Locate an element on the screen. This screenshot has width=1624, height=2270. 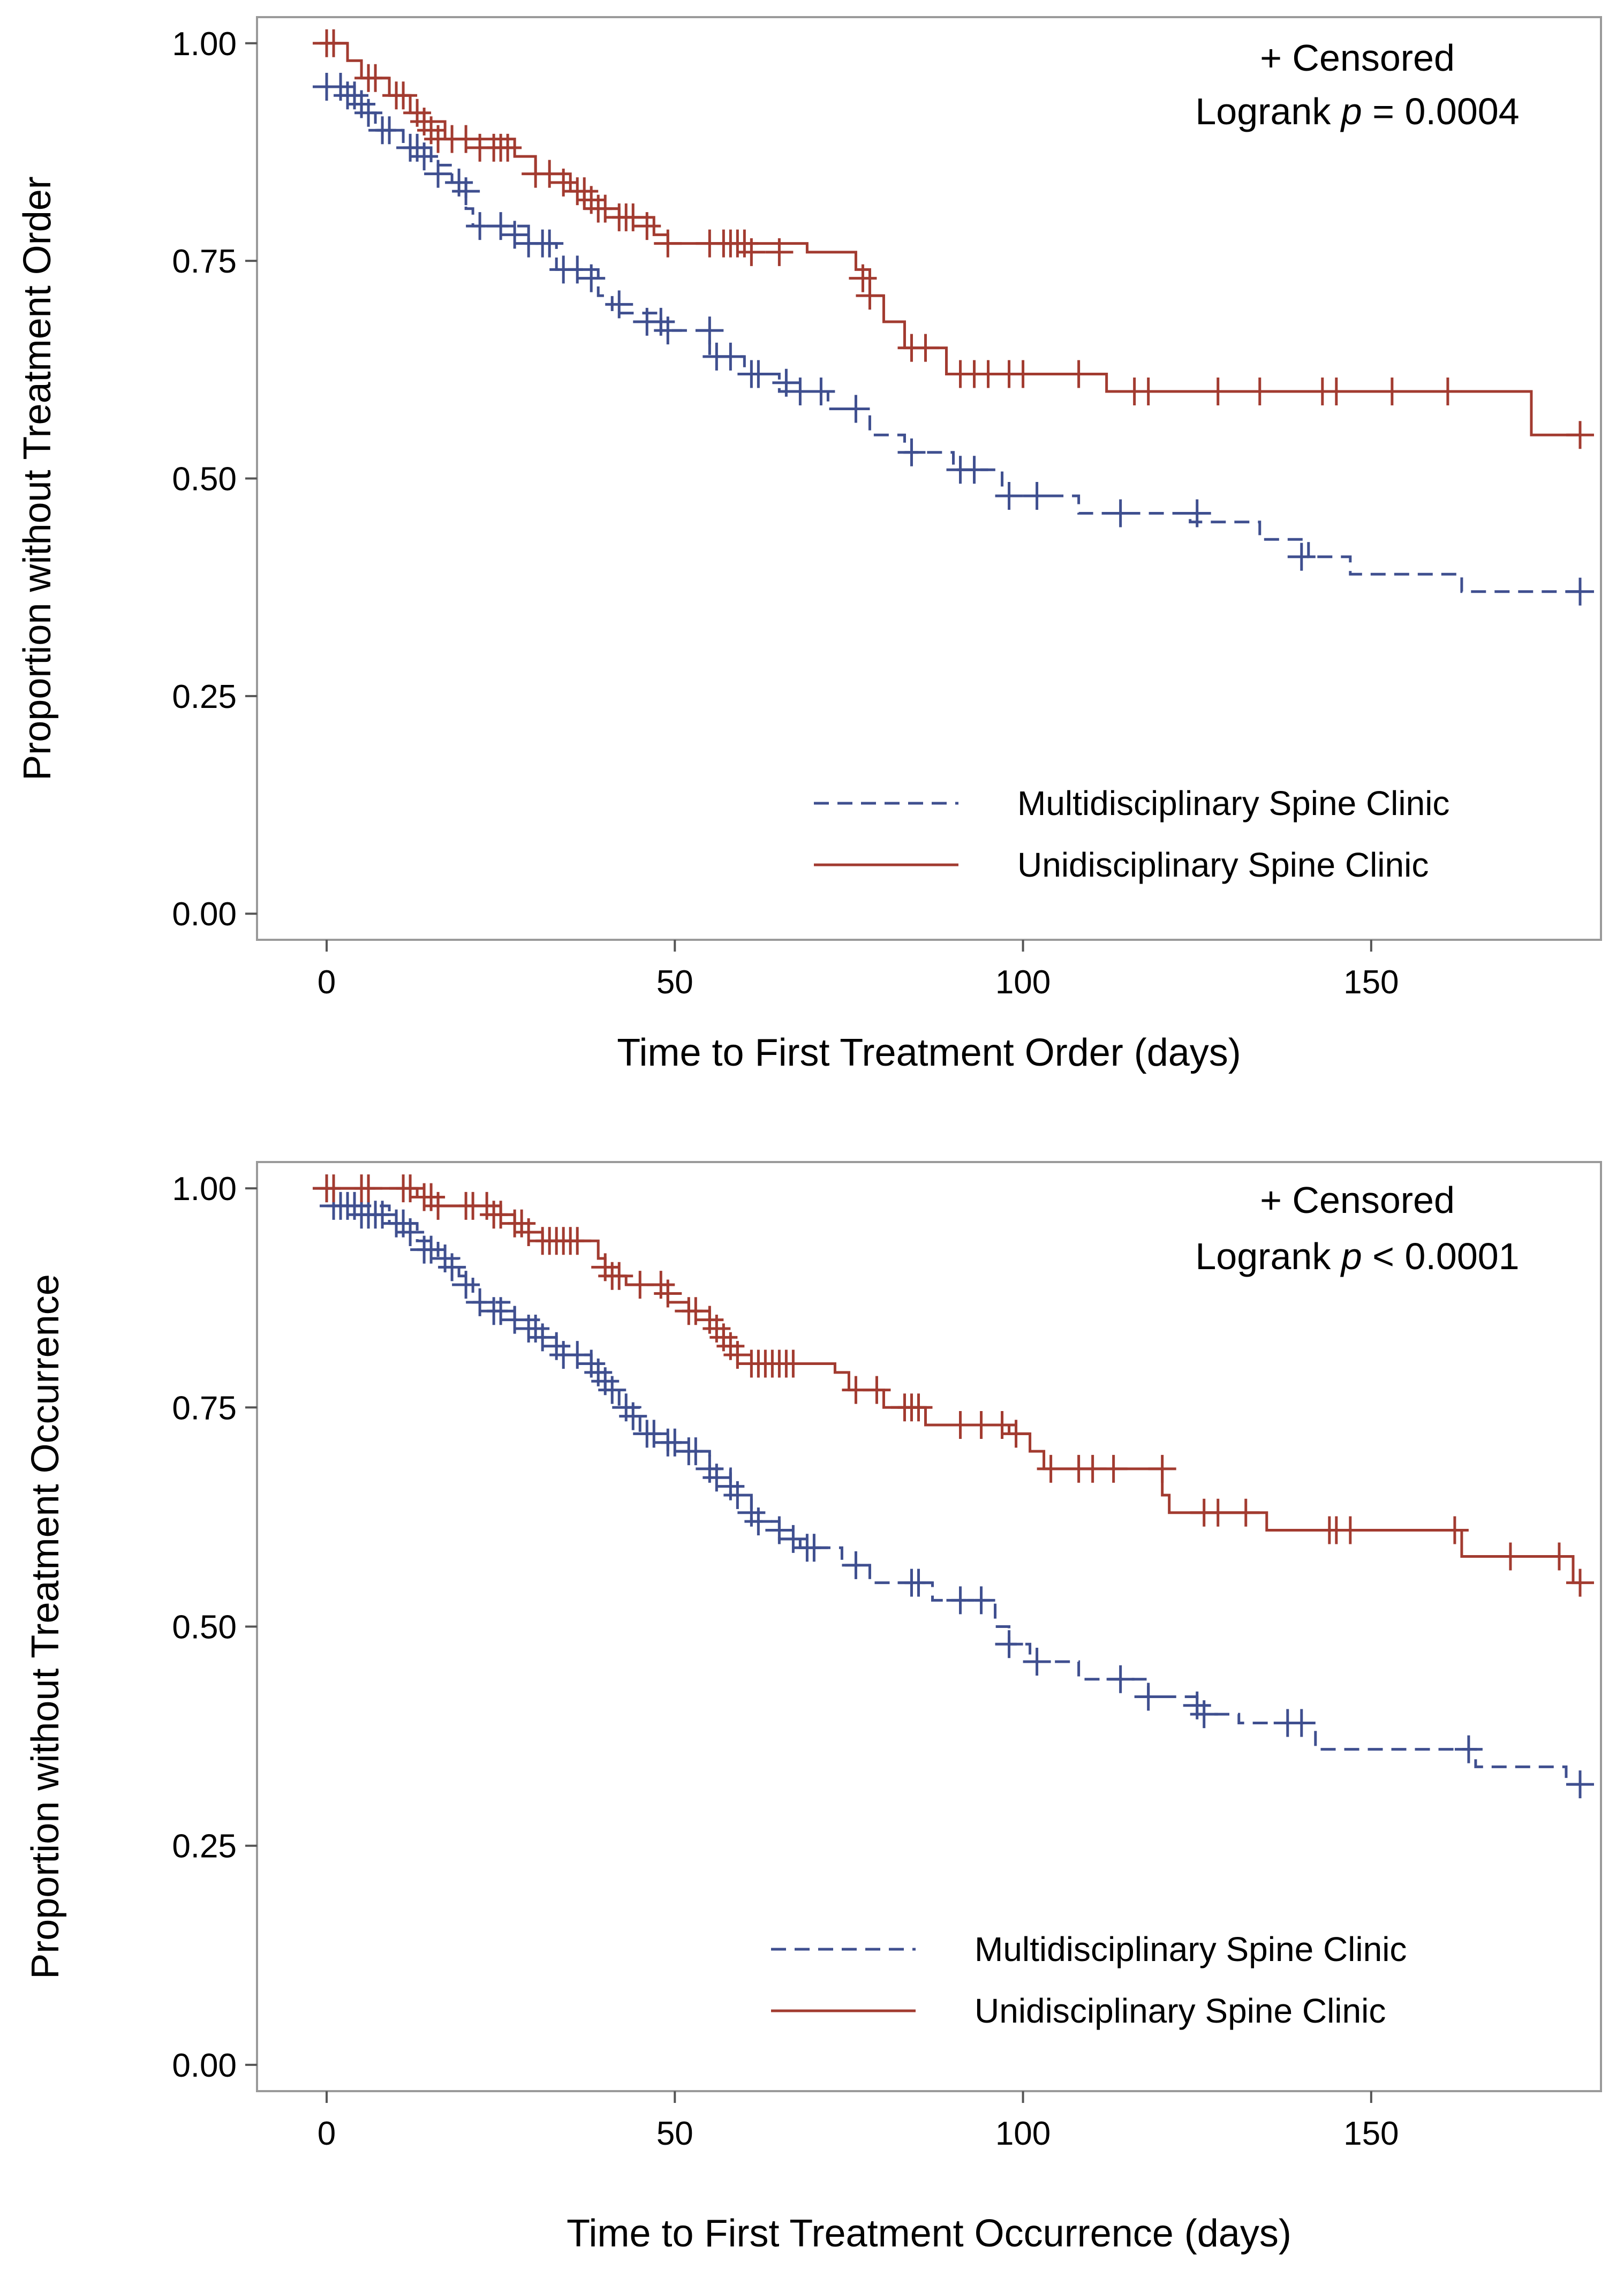
y-axis-label: Proportion without Treatment Occurrence is located at coordinates (46, 1626).